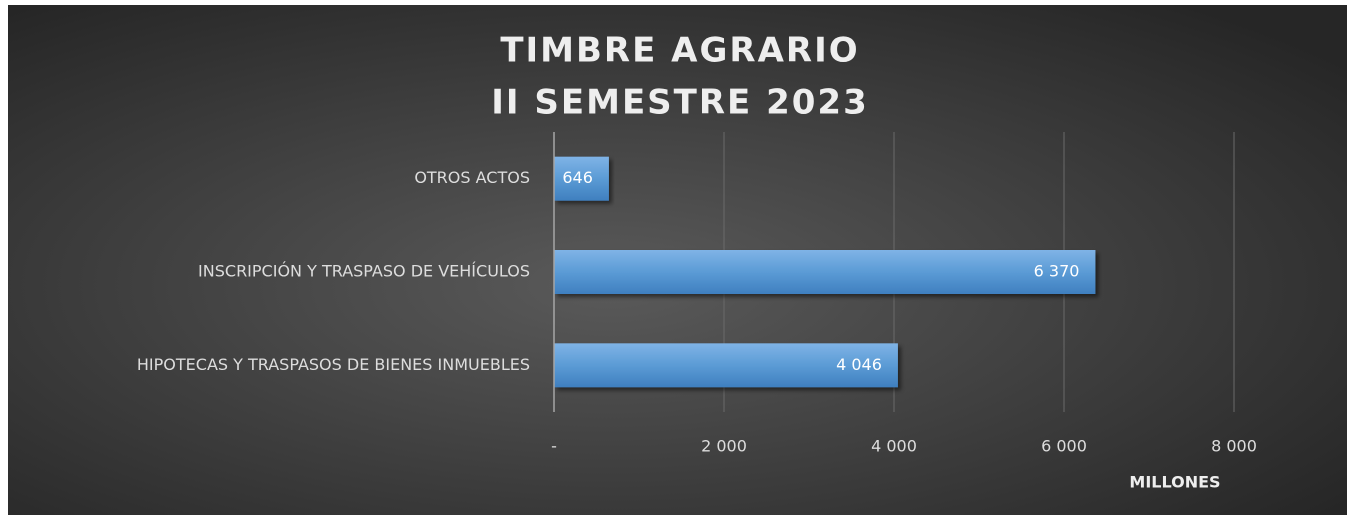 The image size is (1355, 521). I want to click on y-tick-label: INSCRIPCIÓN Y TRASPASO DE VEHÍCULOS, so click(364, 271).